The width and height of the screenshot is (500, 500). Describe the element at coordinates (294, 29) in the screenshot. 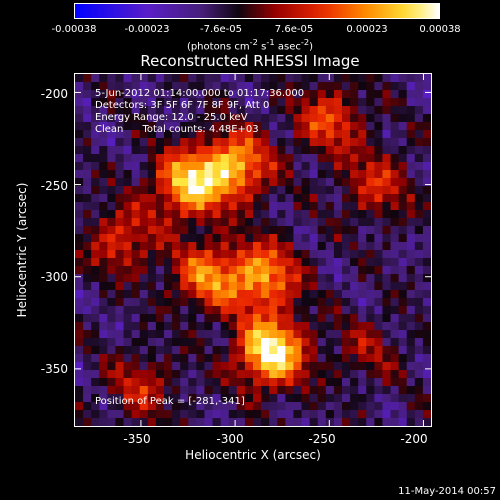

I see `colorbar-tick: 7.6e-05` at that location.